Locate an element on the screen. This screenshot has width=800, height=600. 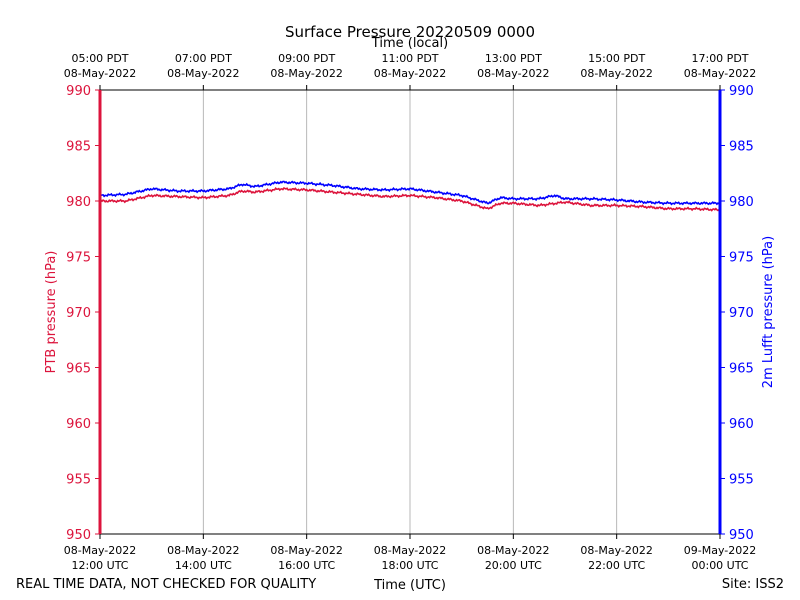
left-tick-label: 975 is located at coordinates (78, 258).